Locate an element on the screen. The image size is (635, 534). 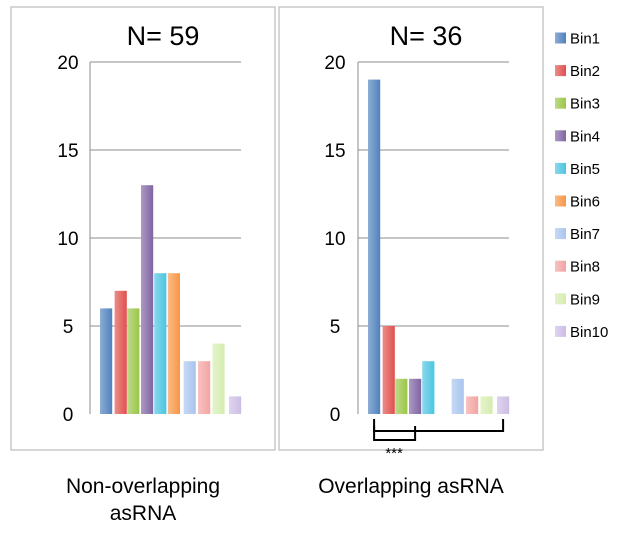
legend-label: Bin8 is located at coordinates (585, 267).